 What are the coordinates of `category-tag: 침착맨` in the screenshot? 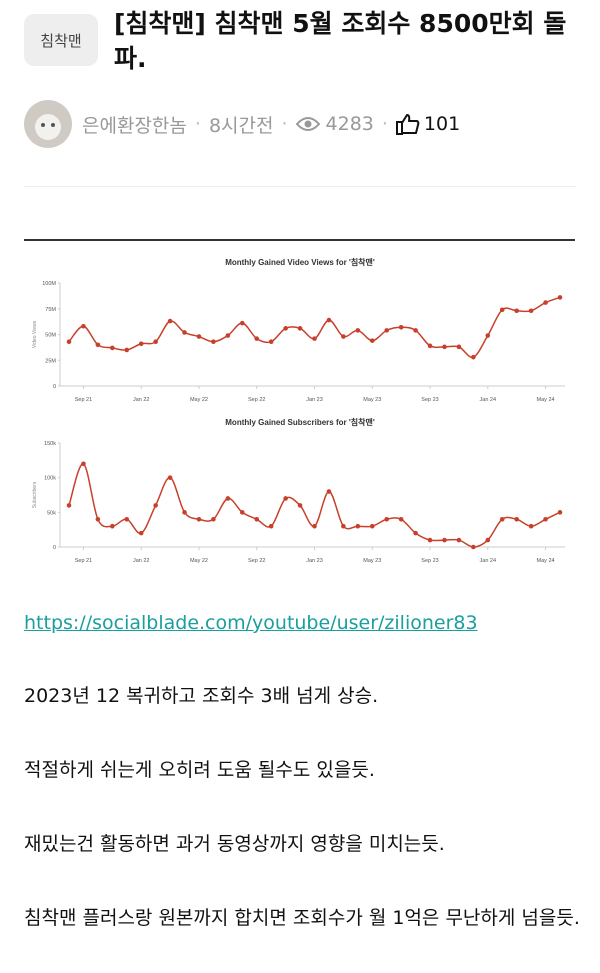 It's located at (61, 40).